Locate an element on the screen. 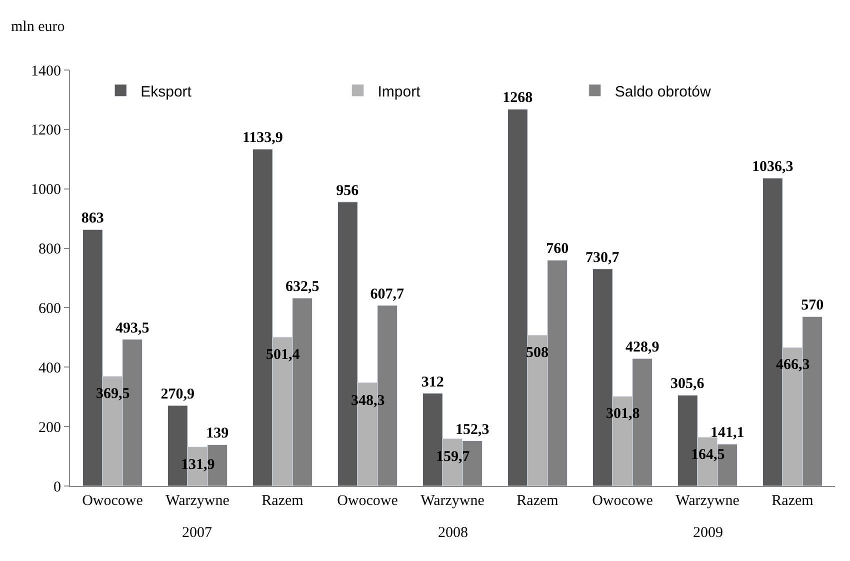  data-label: 152,3 is located at coordinates (472, 430).